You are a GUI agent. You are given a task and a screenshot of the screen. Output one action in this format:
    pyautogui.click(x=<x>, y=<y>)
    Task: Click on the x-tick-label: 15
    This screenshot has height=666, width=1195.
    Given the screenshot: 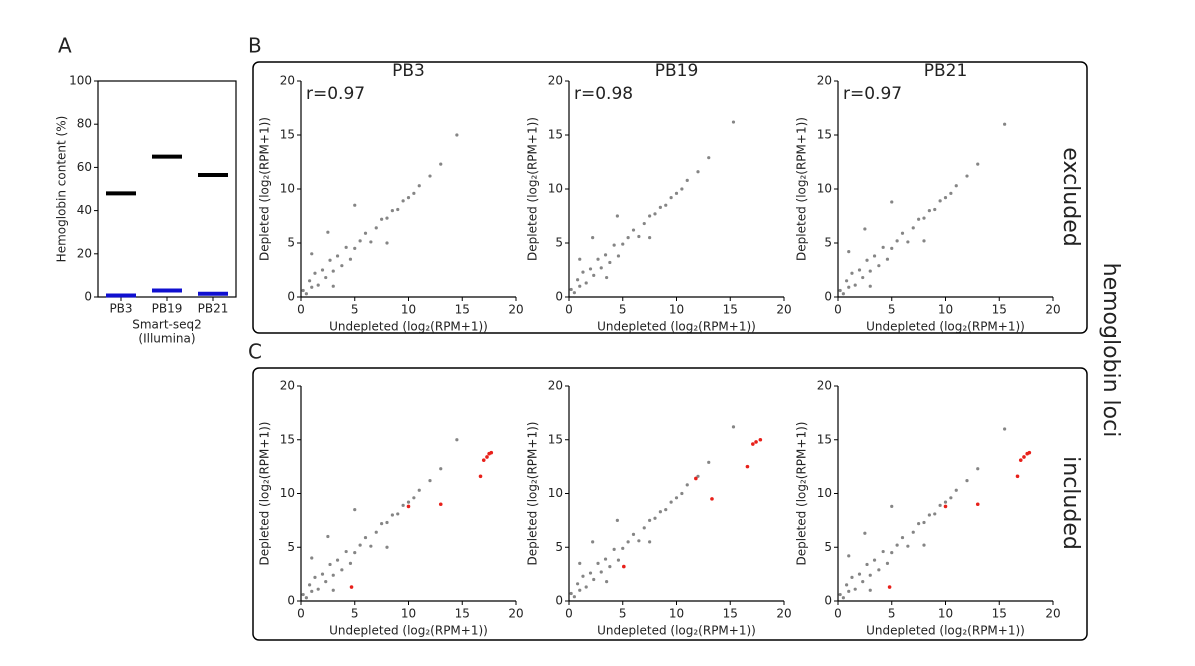 What is the action you would take?
    pyautogui.click(x=999, y=614)
    